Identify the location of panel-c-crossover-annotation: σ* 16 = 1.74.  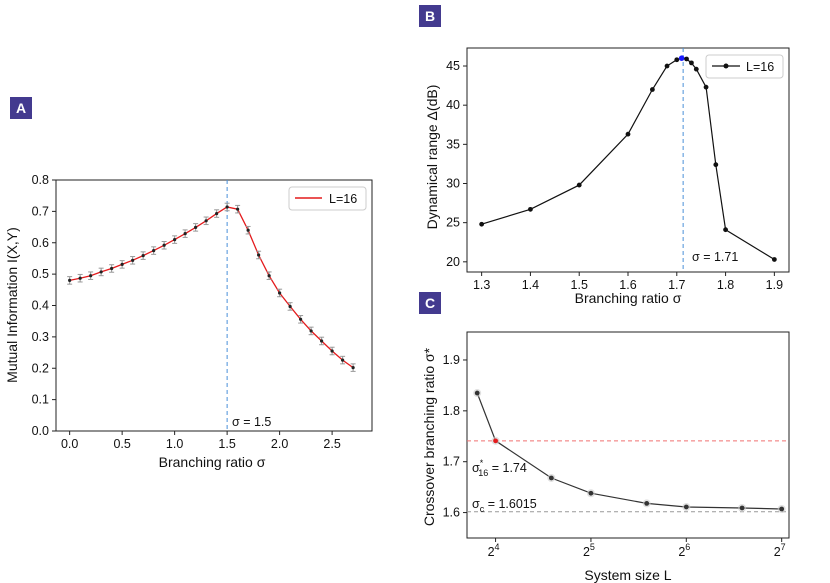
(499, 468).